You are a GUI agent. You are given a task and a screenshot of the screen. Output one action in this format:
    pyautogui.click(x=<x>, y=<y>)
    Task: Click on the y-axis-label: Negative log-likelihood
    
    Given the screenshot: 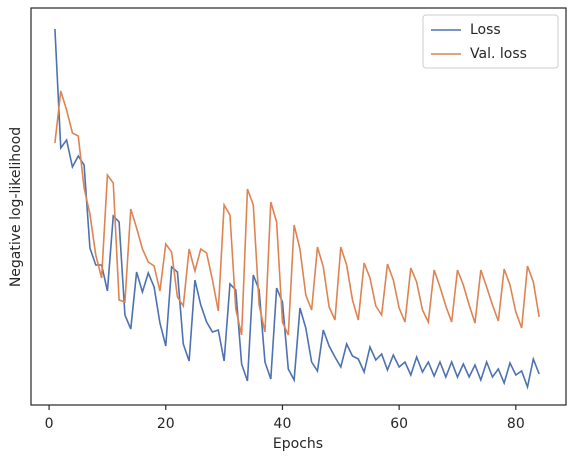 What is the action you would take?
    pyautogui.click(x=16, y=207)
    